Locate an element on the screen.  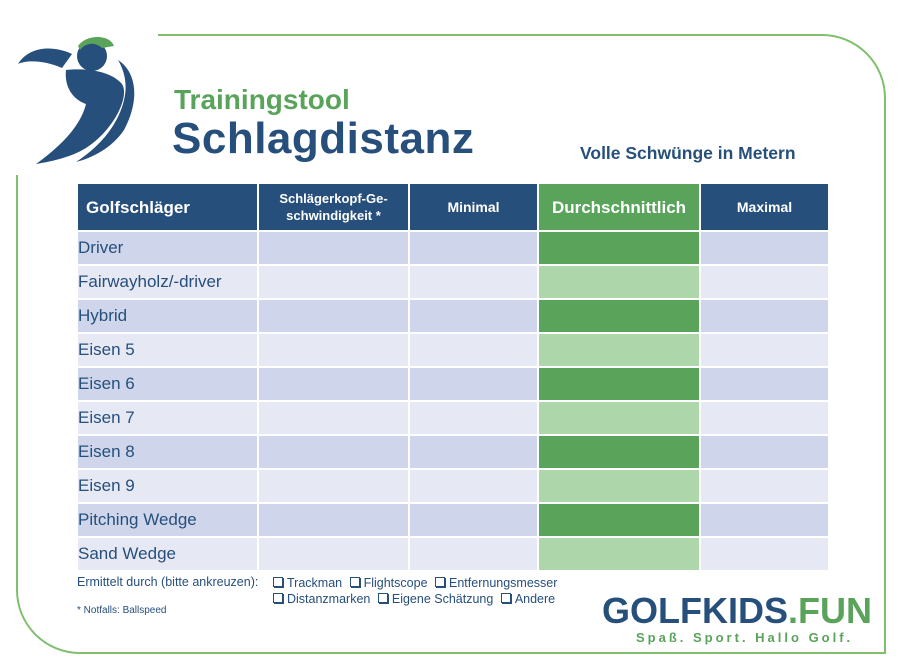
table-row: Eisen 9 is located at coordinates (453, 486).